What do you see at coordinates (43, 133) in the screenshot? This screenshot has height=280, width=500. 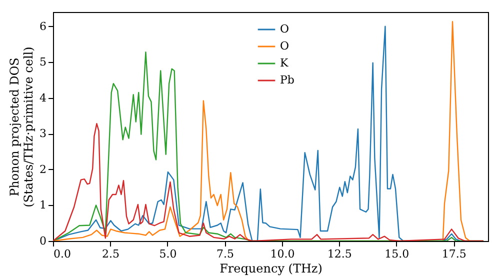 I see `y-tick-label: 3` at bounding box center [43, 133].